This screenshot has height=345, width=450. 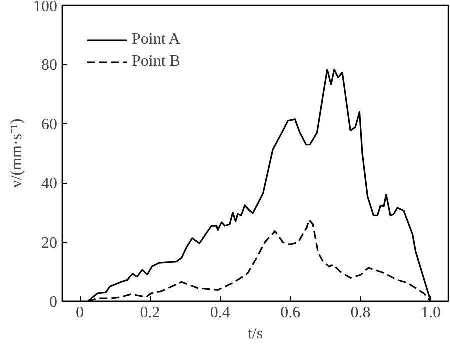 I want to click on x-tick-label: 0, so click(x=80, y=313).